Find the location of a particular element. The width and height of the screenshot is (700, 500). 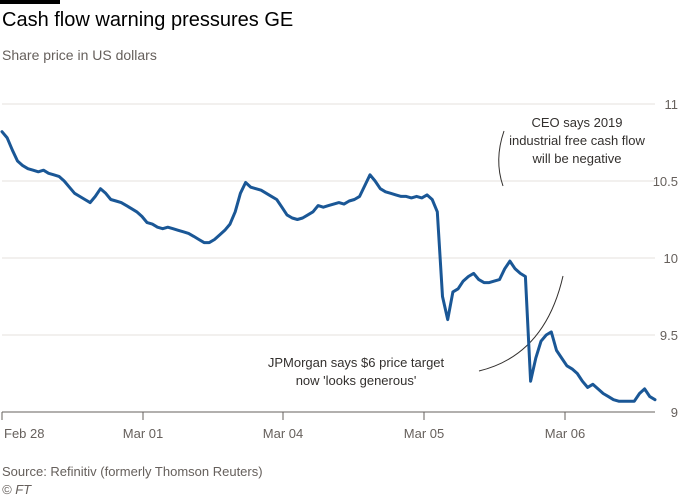

y-tick-label: 11 is located at coordinates (672, 104).